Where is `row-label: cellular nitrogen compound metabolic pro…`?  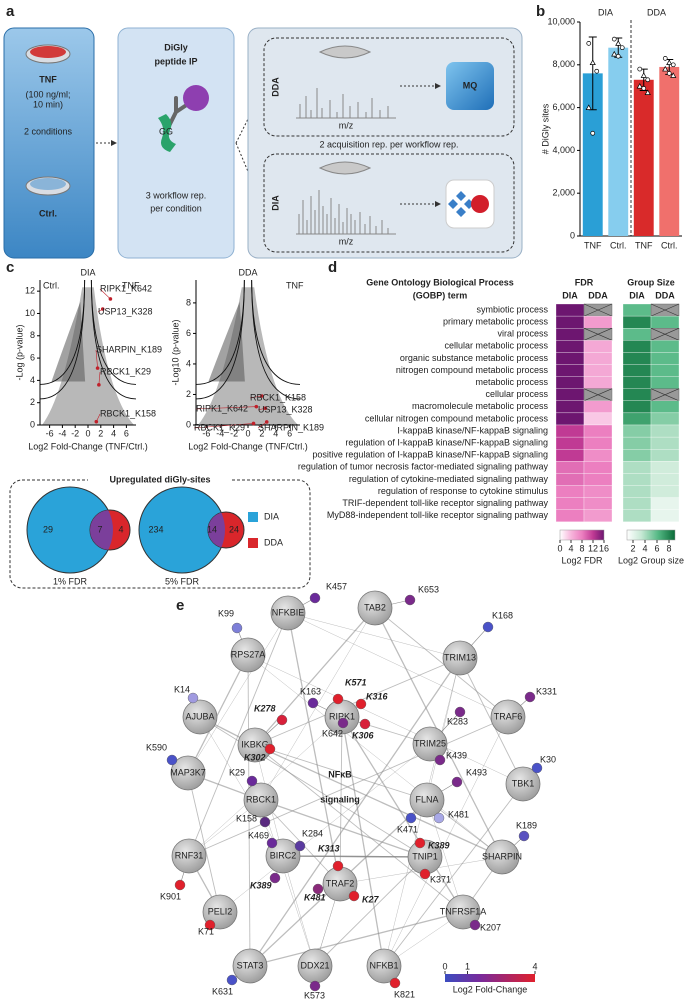 row-label: cellular nitrogen compound metabolic pro… is located at coordinates (457, 418).